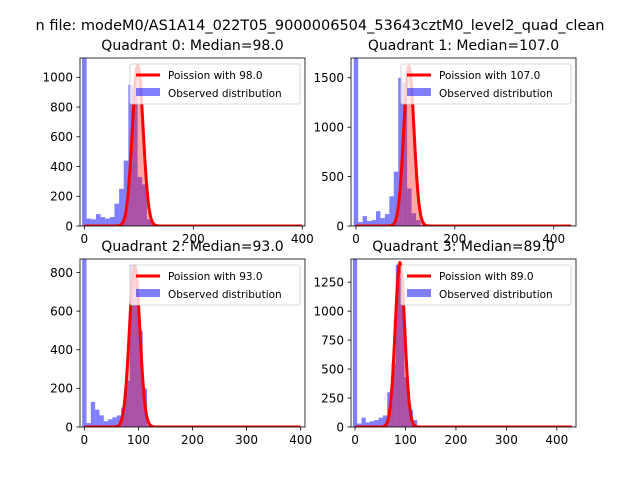  I want to click on y-tick-label: 250, so click(332, 398).